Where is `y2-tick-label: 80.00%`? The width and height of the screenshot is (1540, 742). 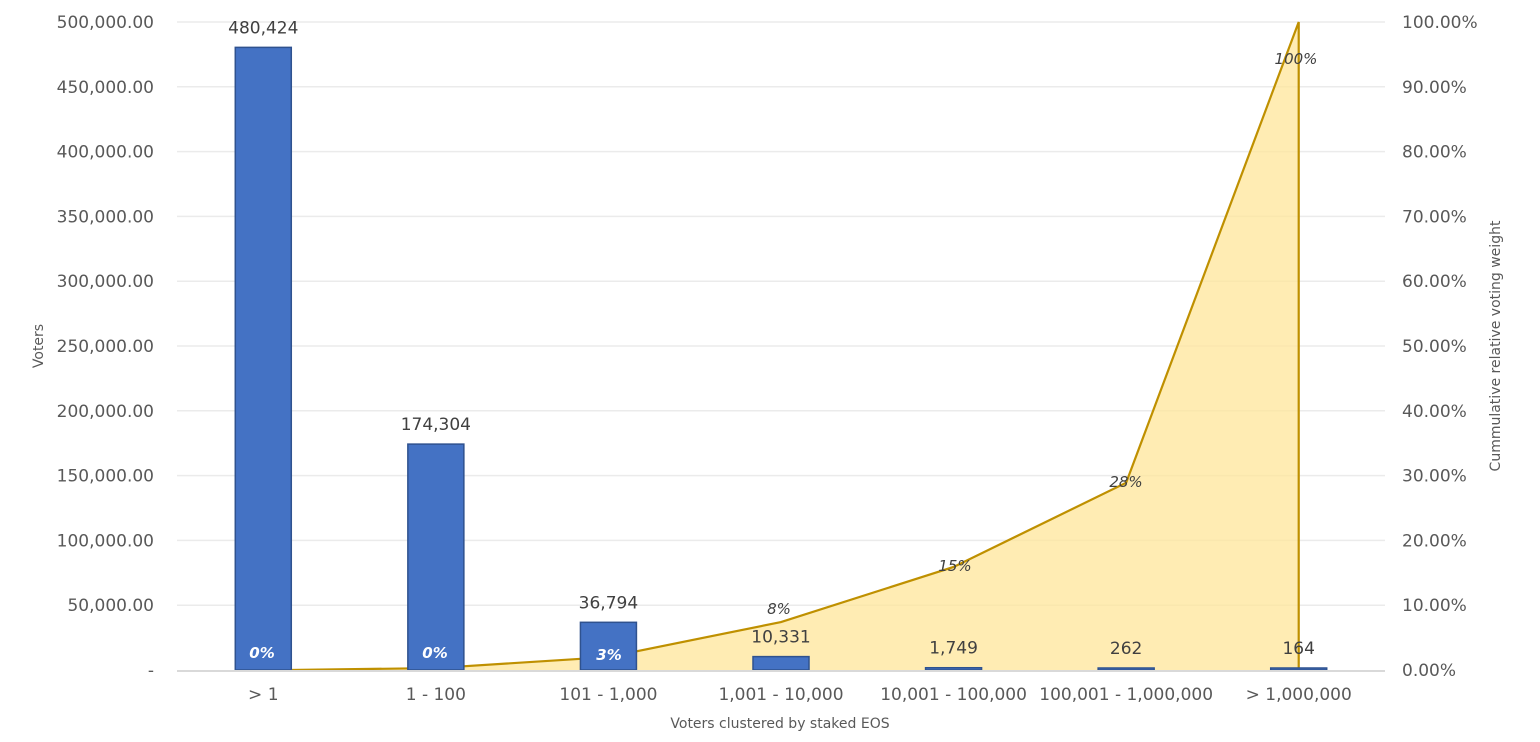
y2-tick-label: 80.00% is located at coordinates (1434, 153).